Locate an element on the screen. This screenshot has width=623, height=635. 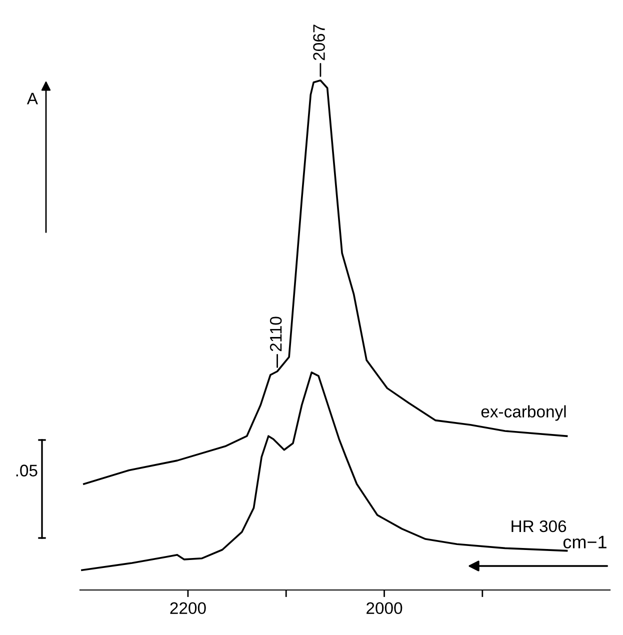
annotation: 2110 is located at coordinates (276, 334).